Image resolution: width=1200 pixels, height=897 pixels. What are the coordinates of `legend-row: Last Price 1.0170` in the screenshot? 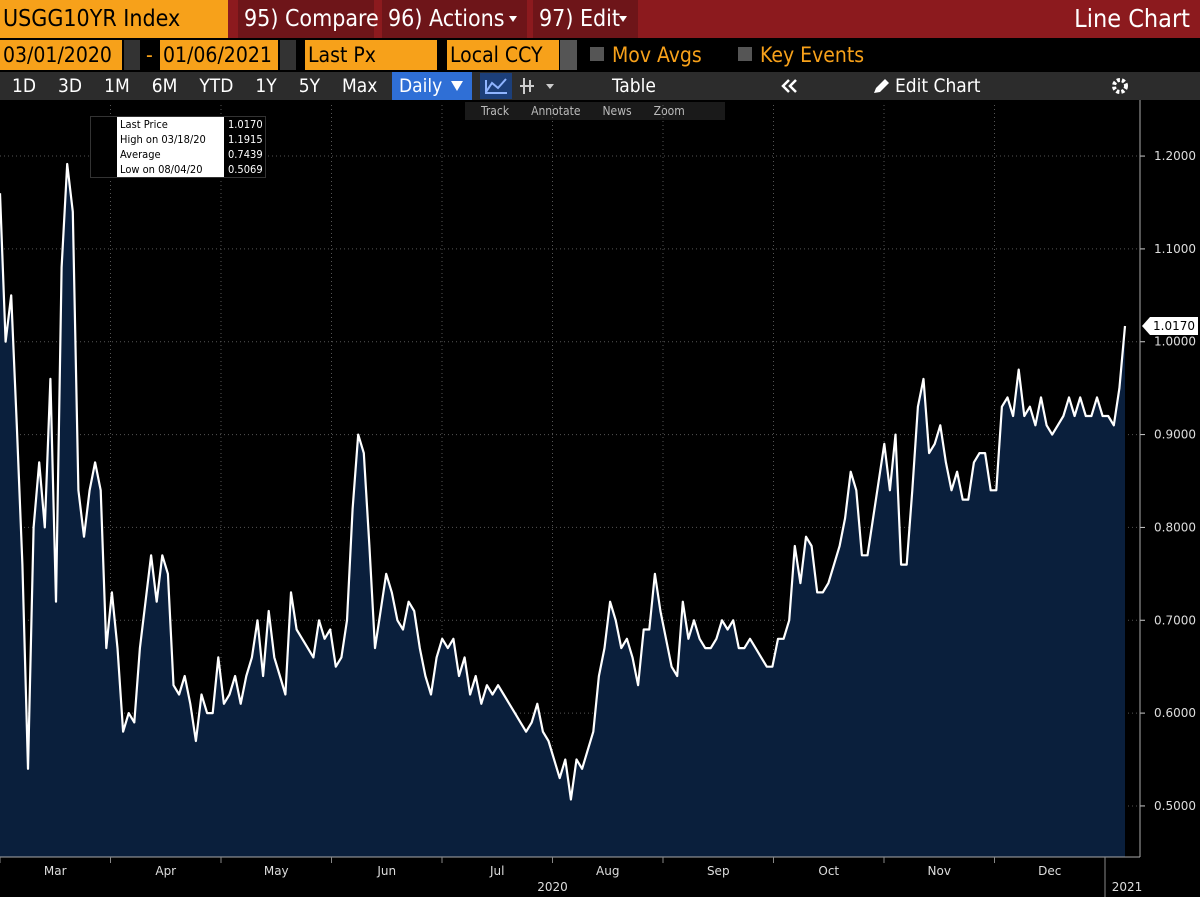 It's located at (178, 124).